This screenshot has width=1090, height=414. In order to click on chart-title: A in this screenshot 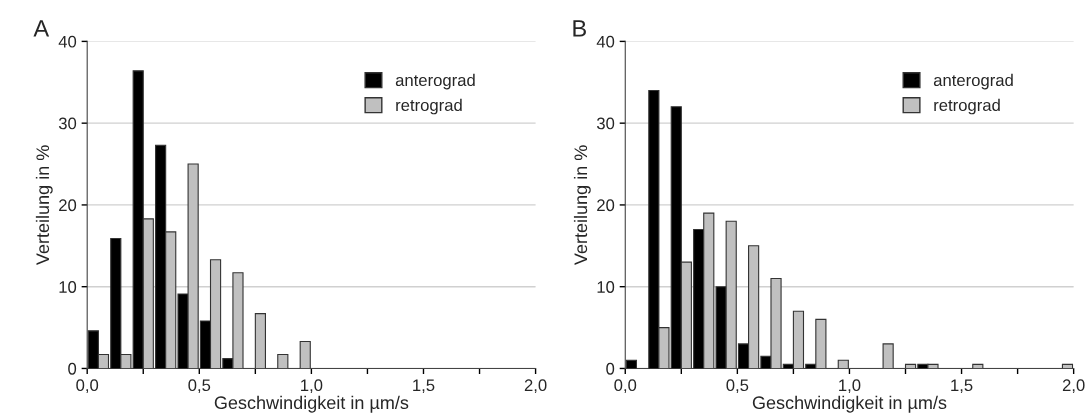, I will do `click(41, 28)`.